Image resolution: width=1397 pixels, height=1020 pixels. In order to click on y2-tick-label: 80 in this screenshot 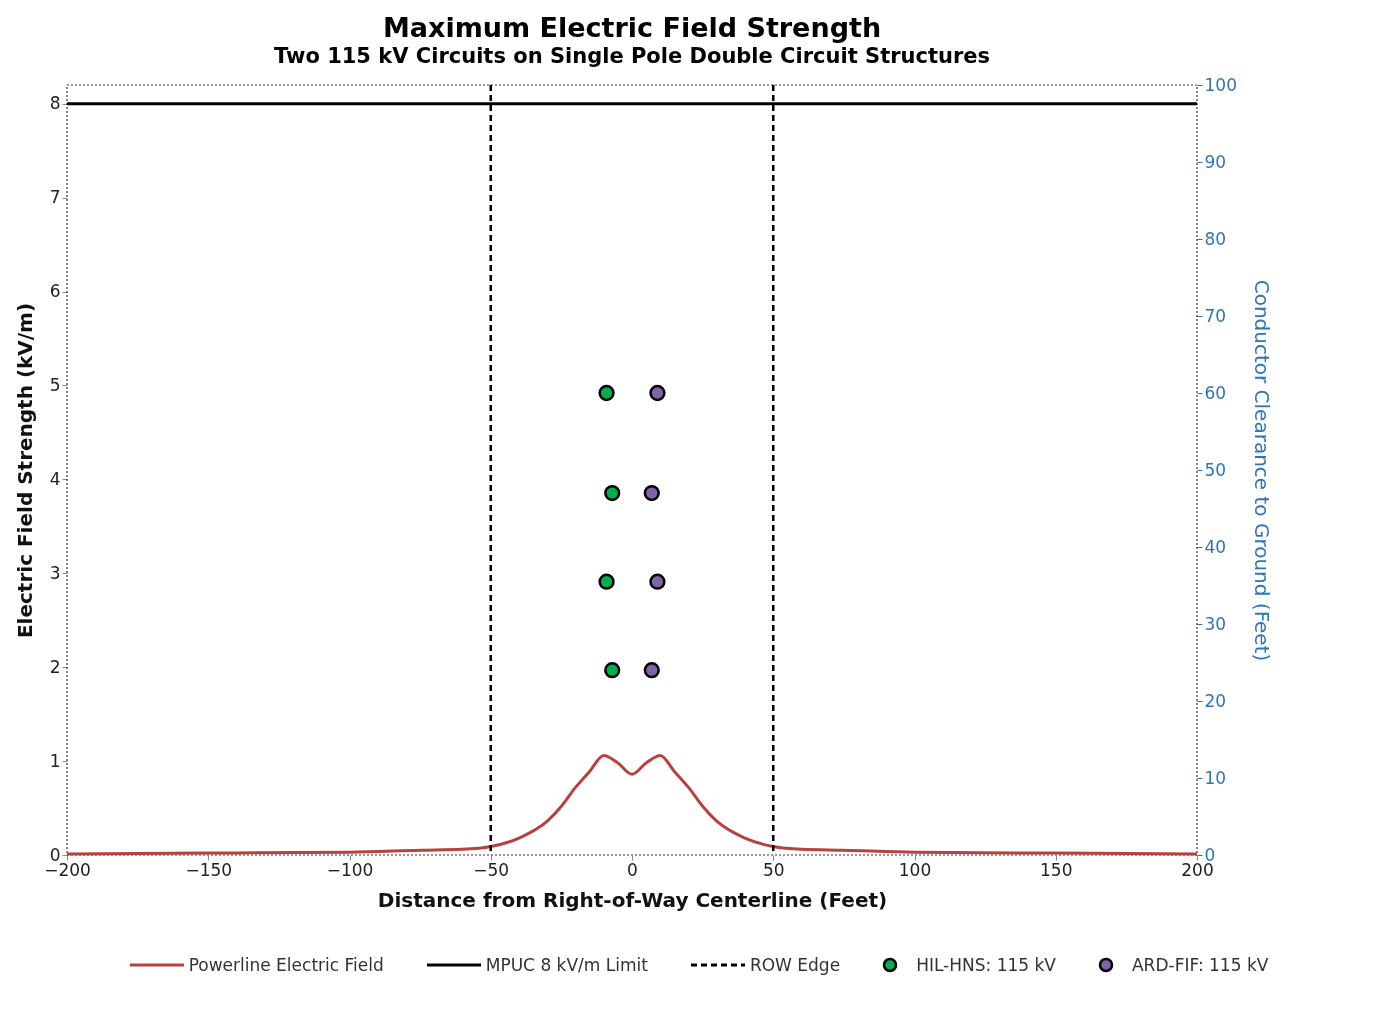, I will do `click(1215, 238)`.